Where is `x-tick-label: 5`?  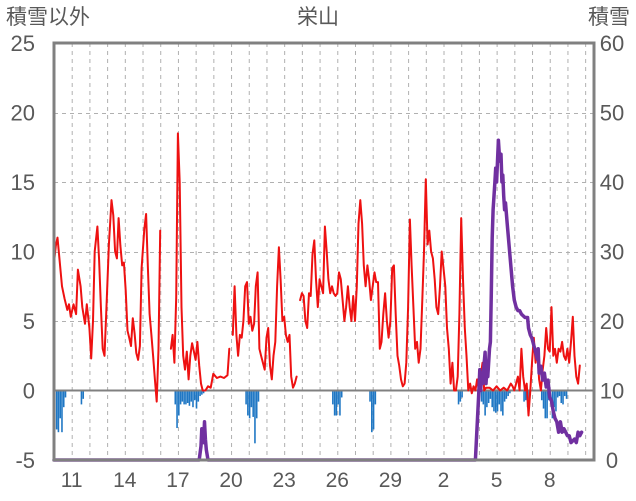 x-tick-label: 5 is located at coordinates (497, 480).